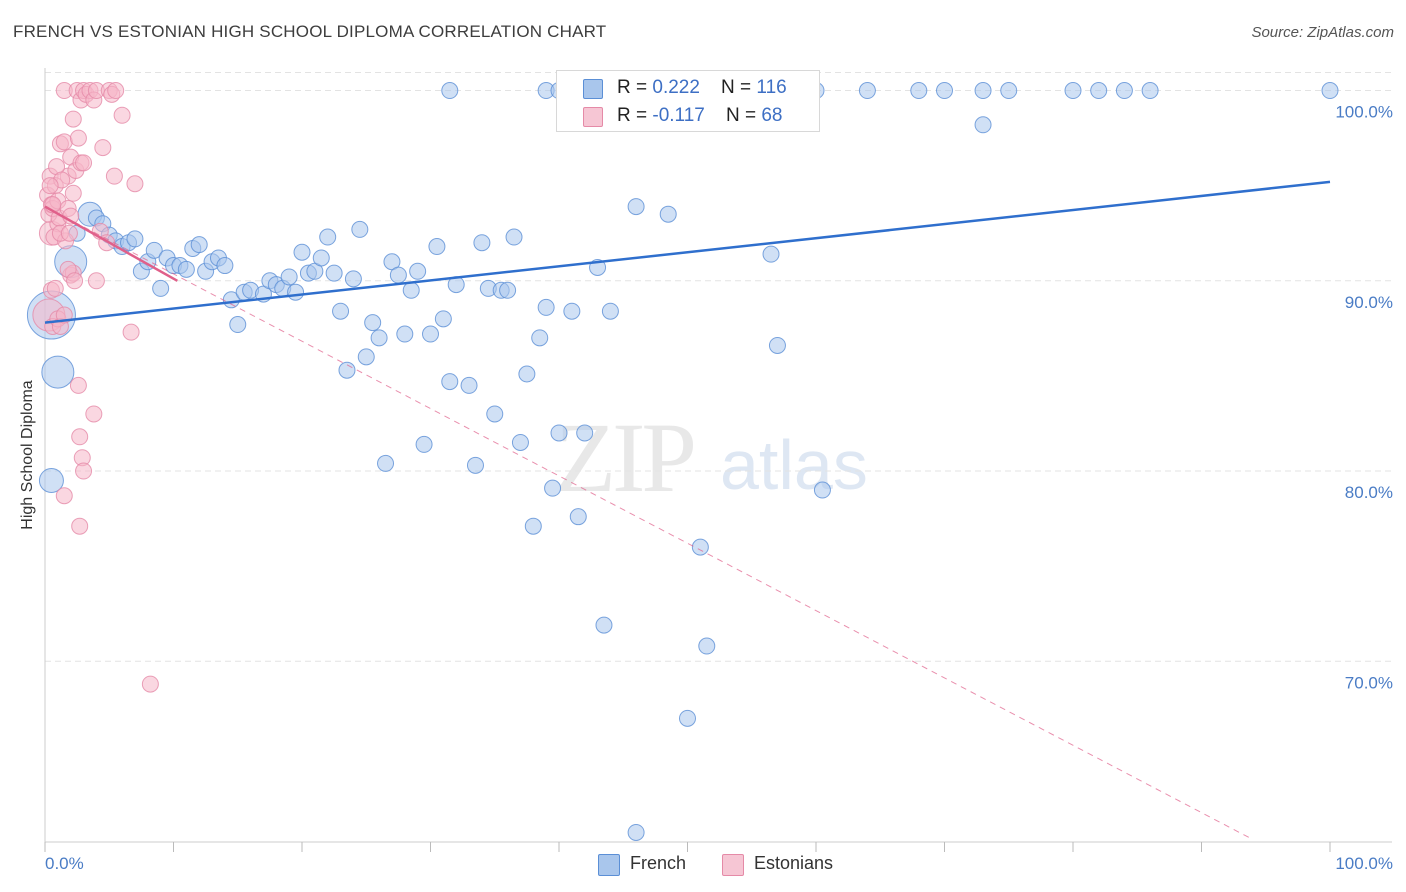 The width and height of the screenshot is (1406, 892). Describe the element at coordinates (687, 252) in the screenshot. I see `french-trendline` at that location.